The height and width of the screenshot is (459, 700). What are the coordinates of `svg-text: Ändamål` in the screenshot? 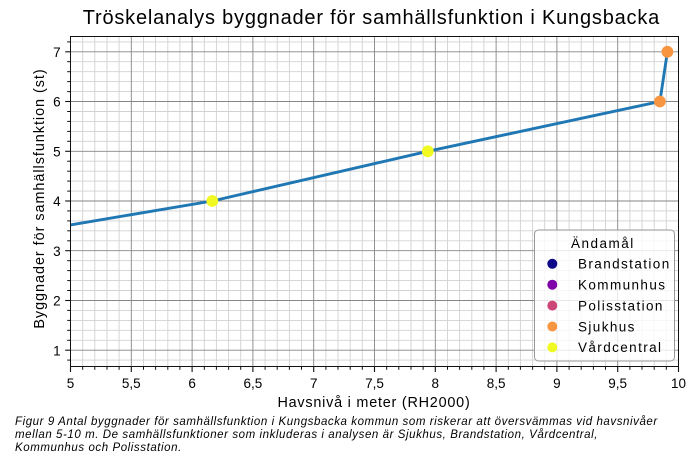 It's located at (603, 243).